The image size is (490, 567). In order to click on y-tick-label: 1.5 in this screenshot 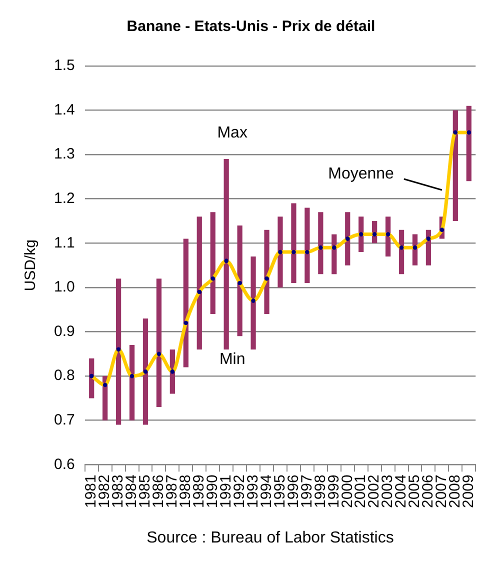, I will do `click(64, 65)`.